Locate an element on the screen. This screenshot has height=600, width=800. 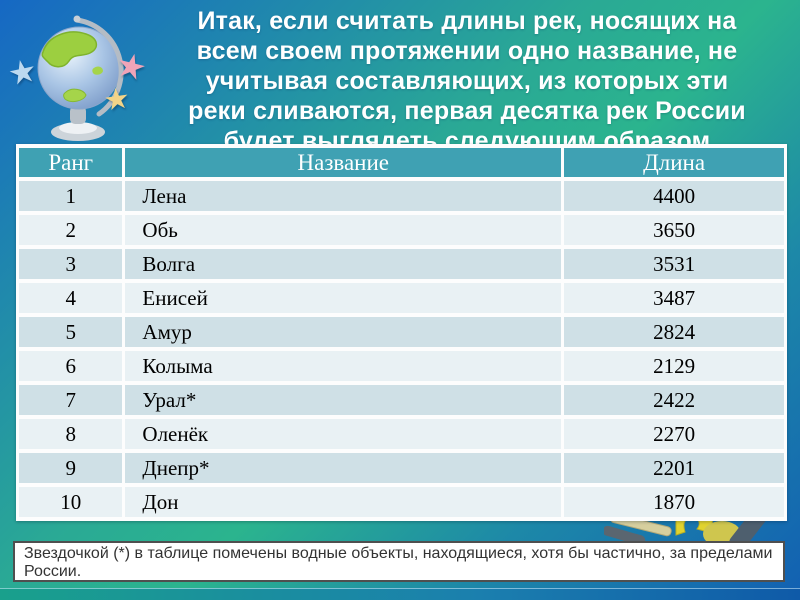
length-cell: 2824 is located at coordinates (674, 332).